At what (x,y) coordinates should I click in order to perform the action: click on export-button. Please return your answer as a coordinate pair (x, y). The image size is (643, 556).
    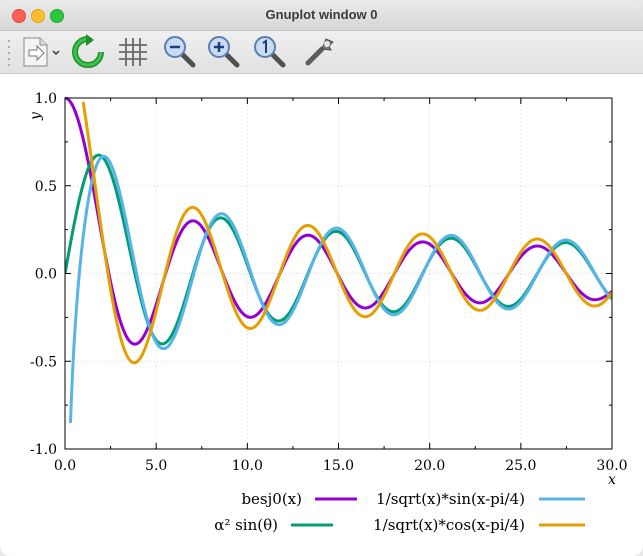
    Looking at the image, I should click on (41, 52).